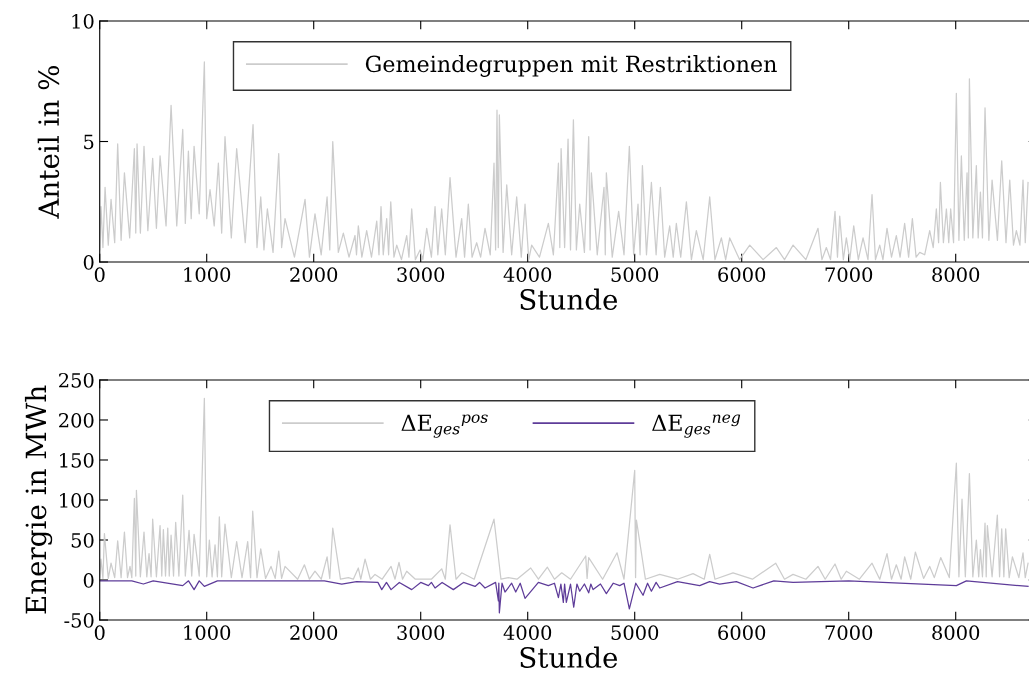 This screenshot has width=1029, height=693. I want to click on y-tick-label: 250, so click(76, 380).